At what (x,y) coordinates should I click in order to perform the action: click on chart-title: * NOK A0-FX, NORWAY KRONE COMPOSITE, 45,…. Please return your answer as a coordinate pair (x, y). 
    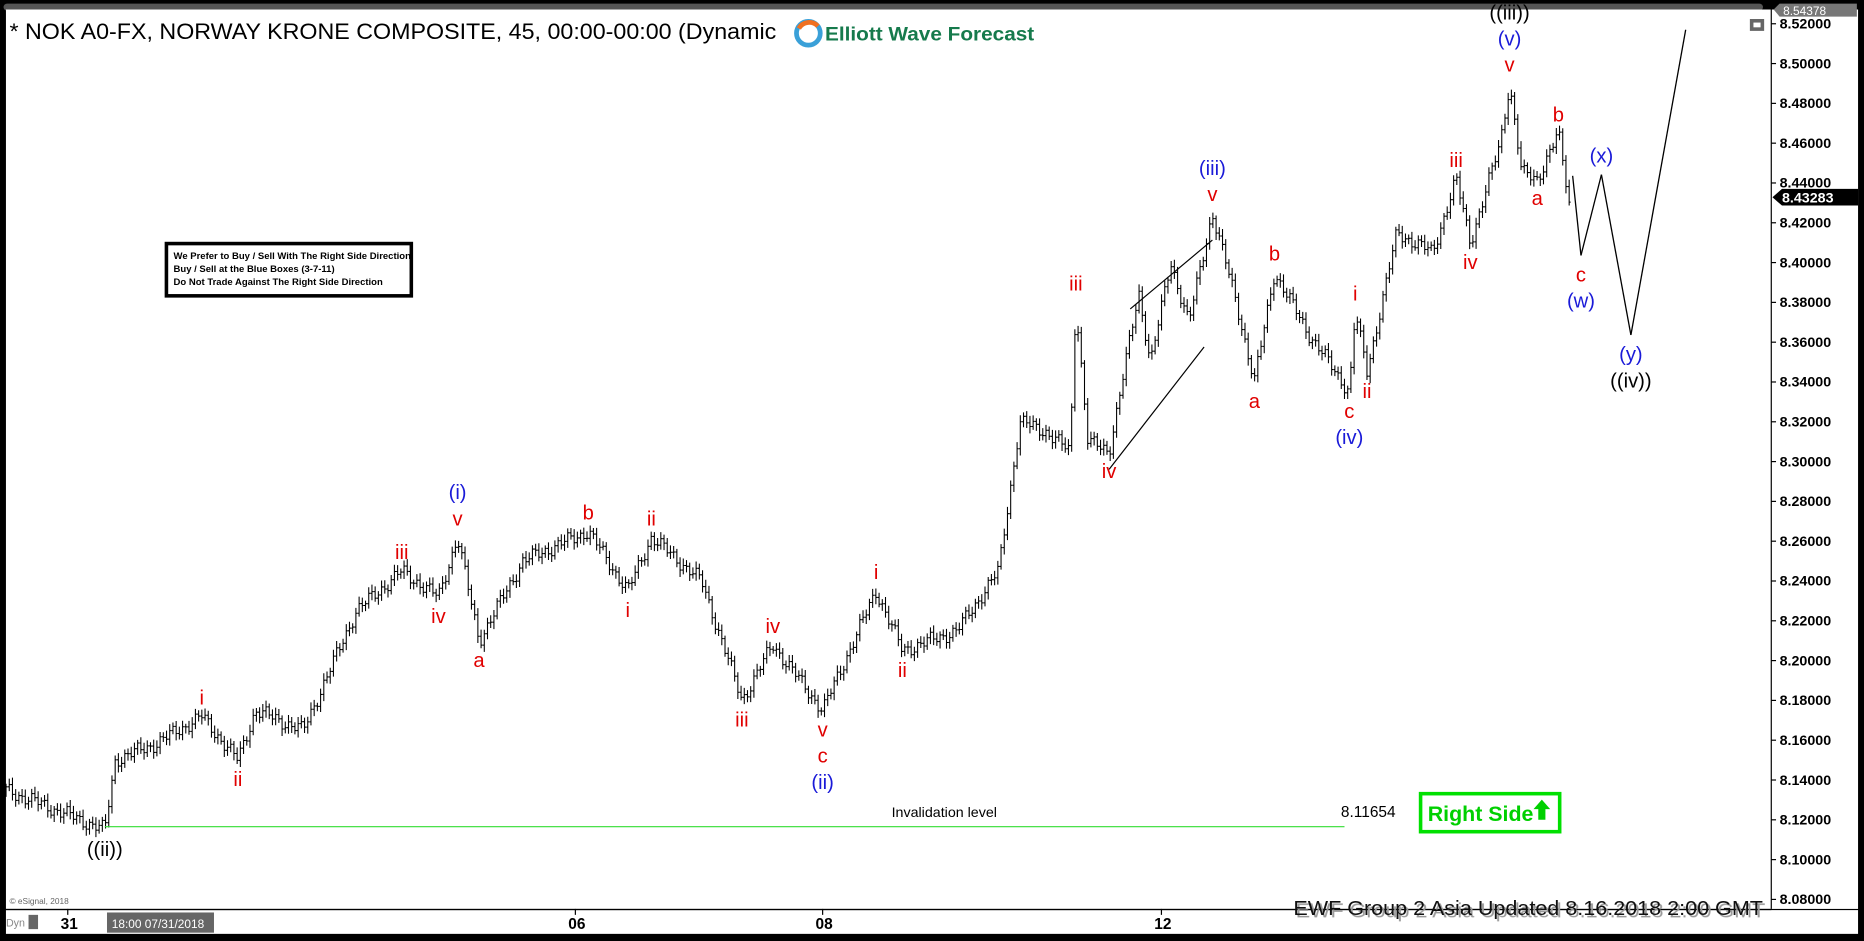
    Looking at the image, I should click on (393, 31).